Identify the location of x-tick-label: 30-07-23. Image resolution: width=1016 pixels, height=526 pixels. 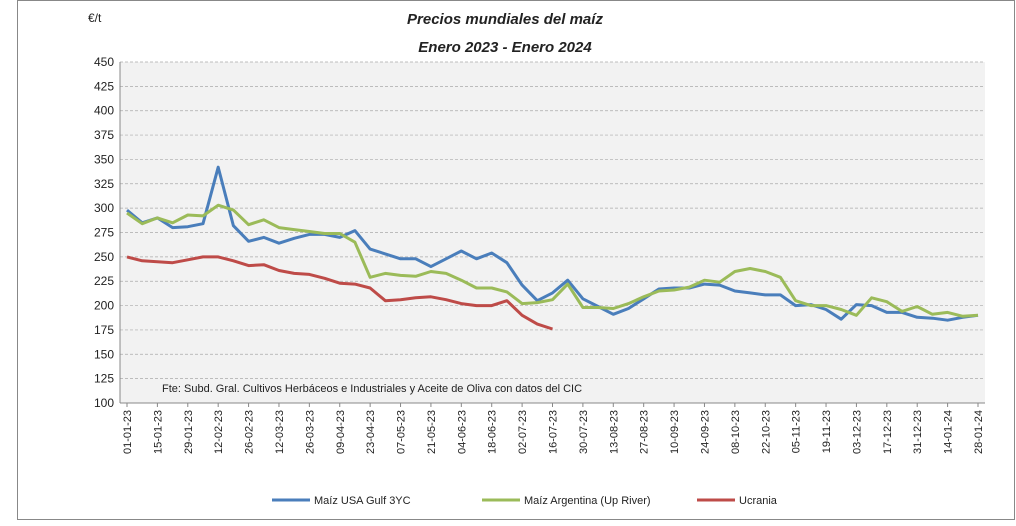
(584, 432).